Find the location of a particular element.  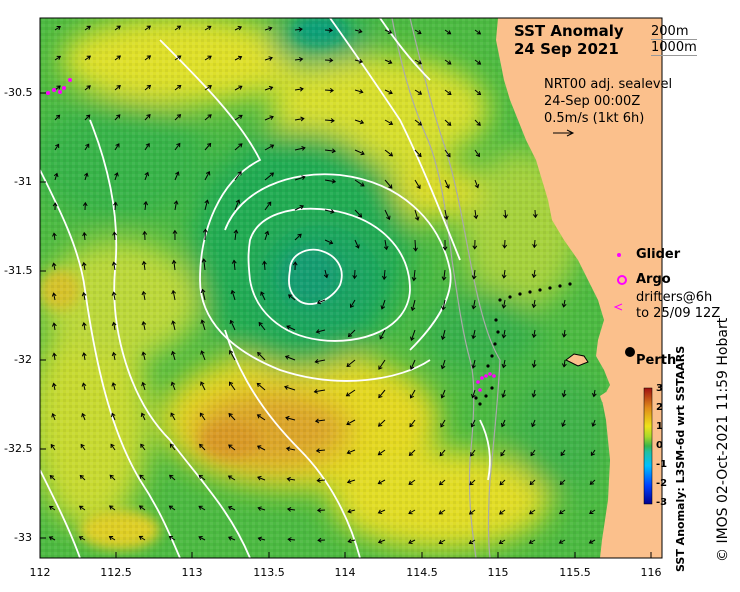

currents-scale: 0.5m/s (1kt 6h) is located at coordinates (594, 118).